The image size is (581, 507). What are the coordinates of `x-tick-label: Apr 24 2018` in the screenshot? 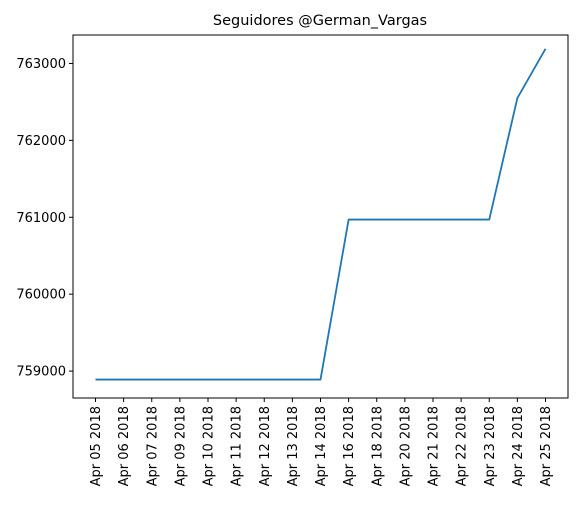 It's located at (518, 446).